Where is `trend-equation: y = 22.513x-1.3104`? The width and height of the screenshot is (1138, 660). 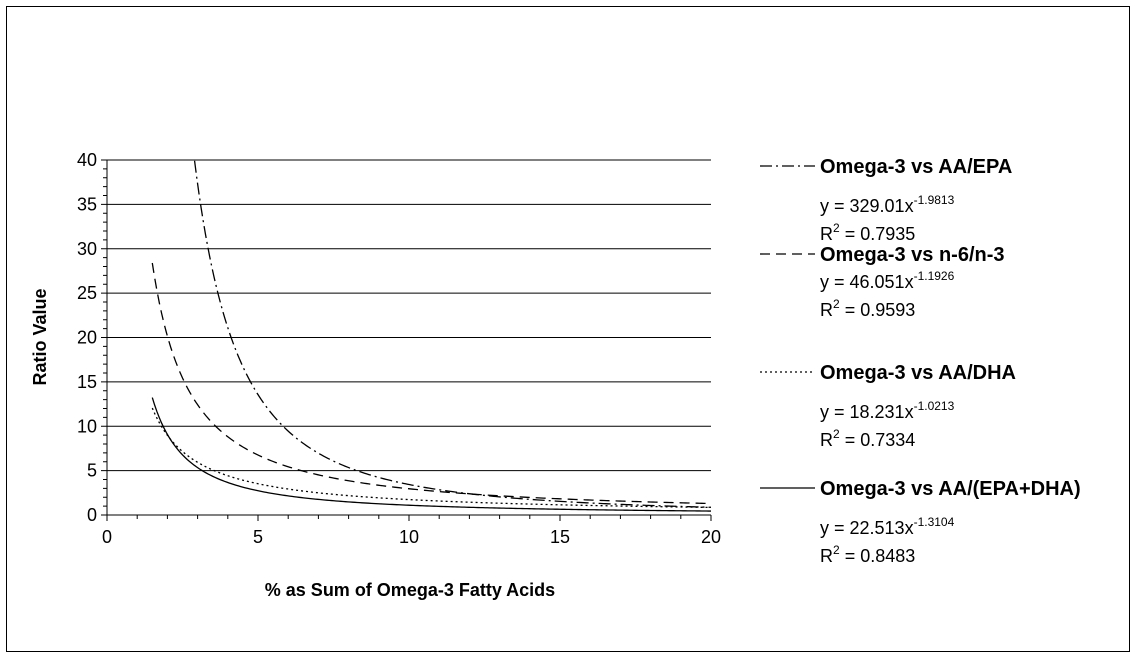 trend-equation: y = 22.513x-1.3104 is located at coordinates (887, 526).